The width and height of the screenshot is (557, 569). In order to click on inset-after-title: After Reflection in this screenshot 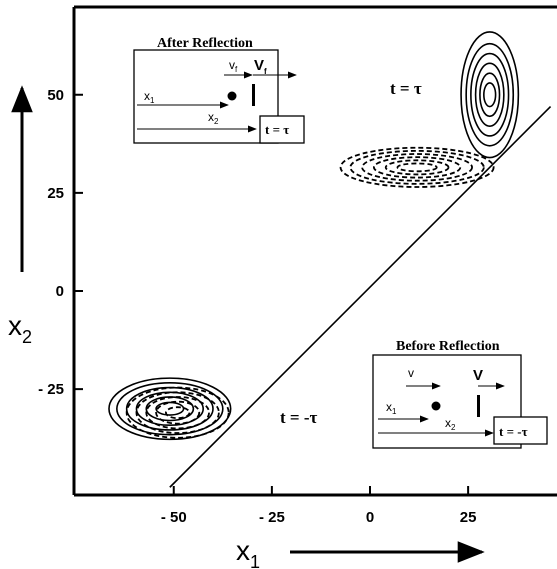, I will do `click(205, 43)`.